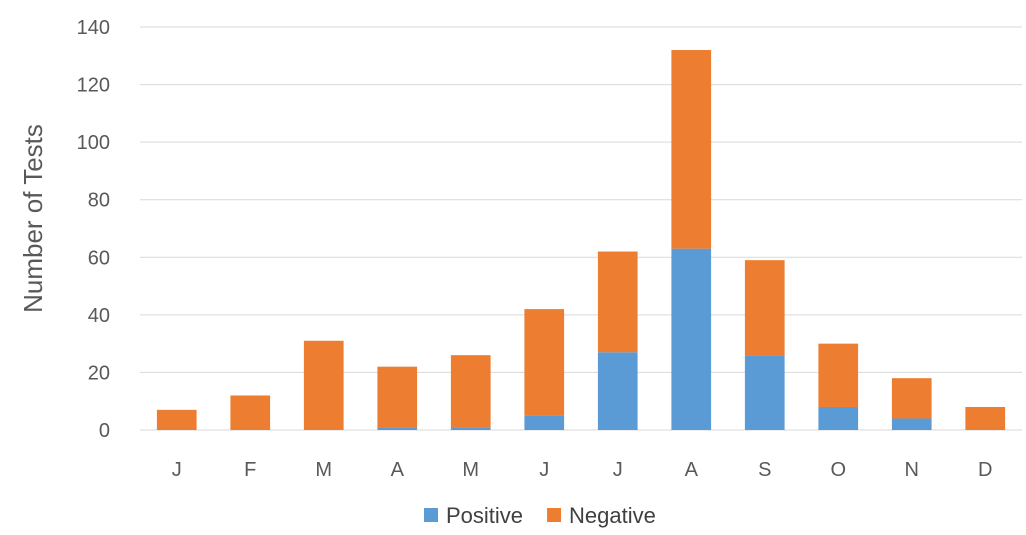  I want to click on legend-label-positive: Positive, so click(484, 515).